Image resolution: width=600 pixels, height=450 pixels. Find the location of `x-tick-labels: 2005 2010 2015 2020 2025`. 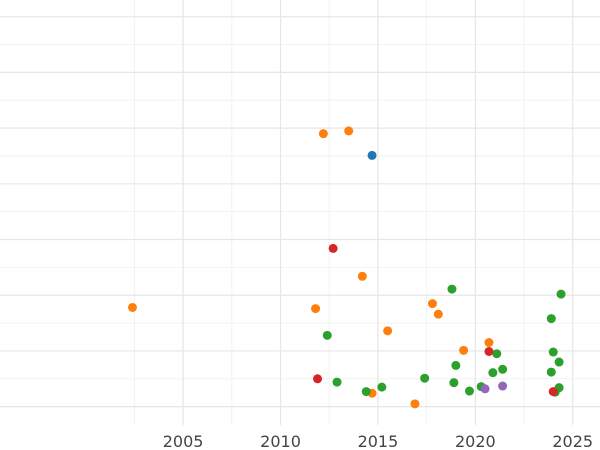

x-tick-labels: 2005 2010 2015 2020 2025 is located at coordinates (378, 441).